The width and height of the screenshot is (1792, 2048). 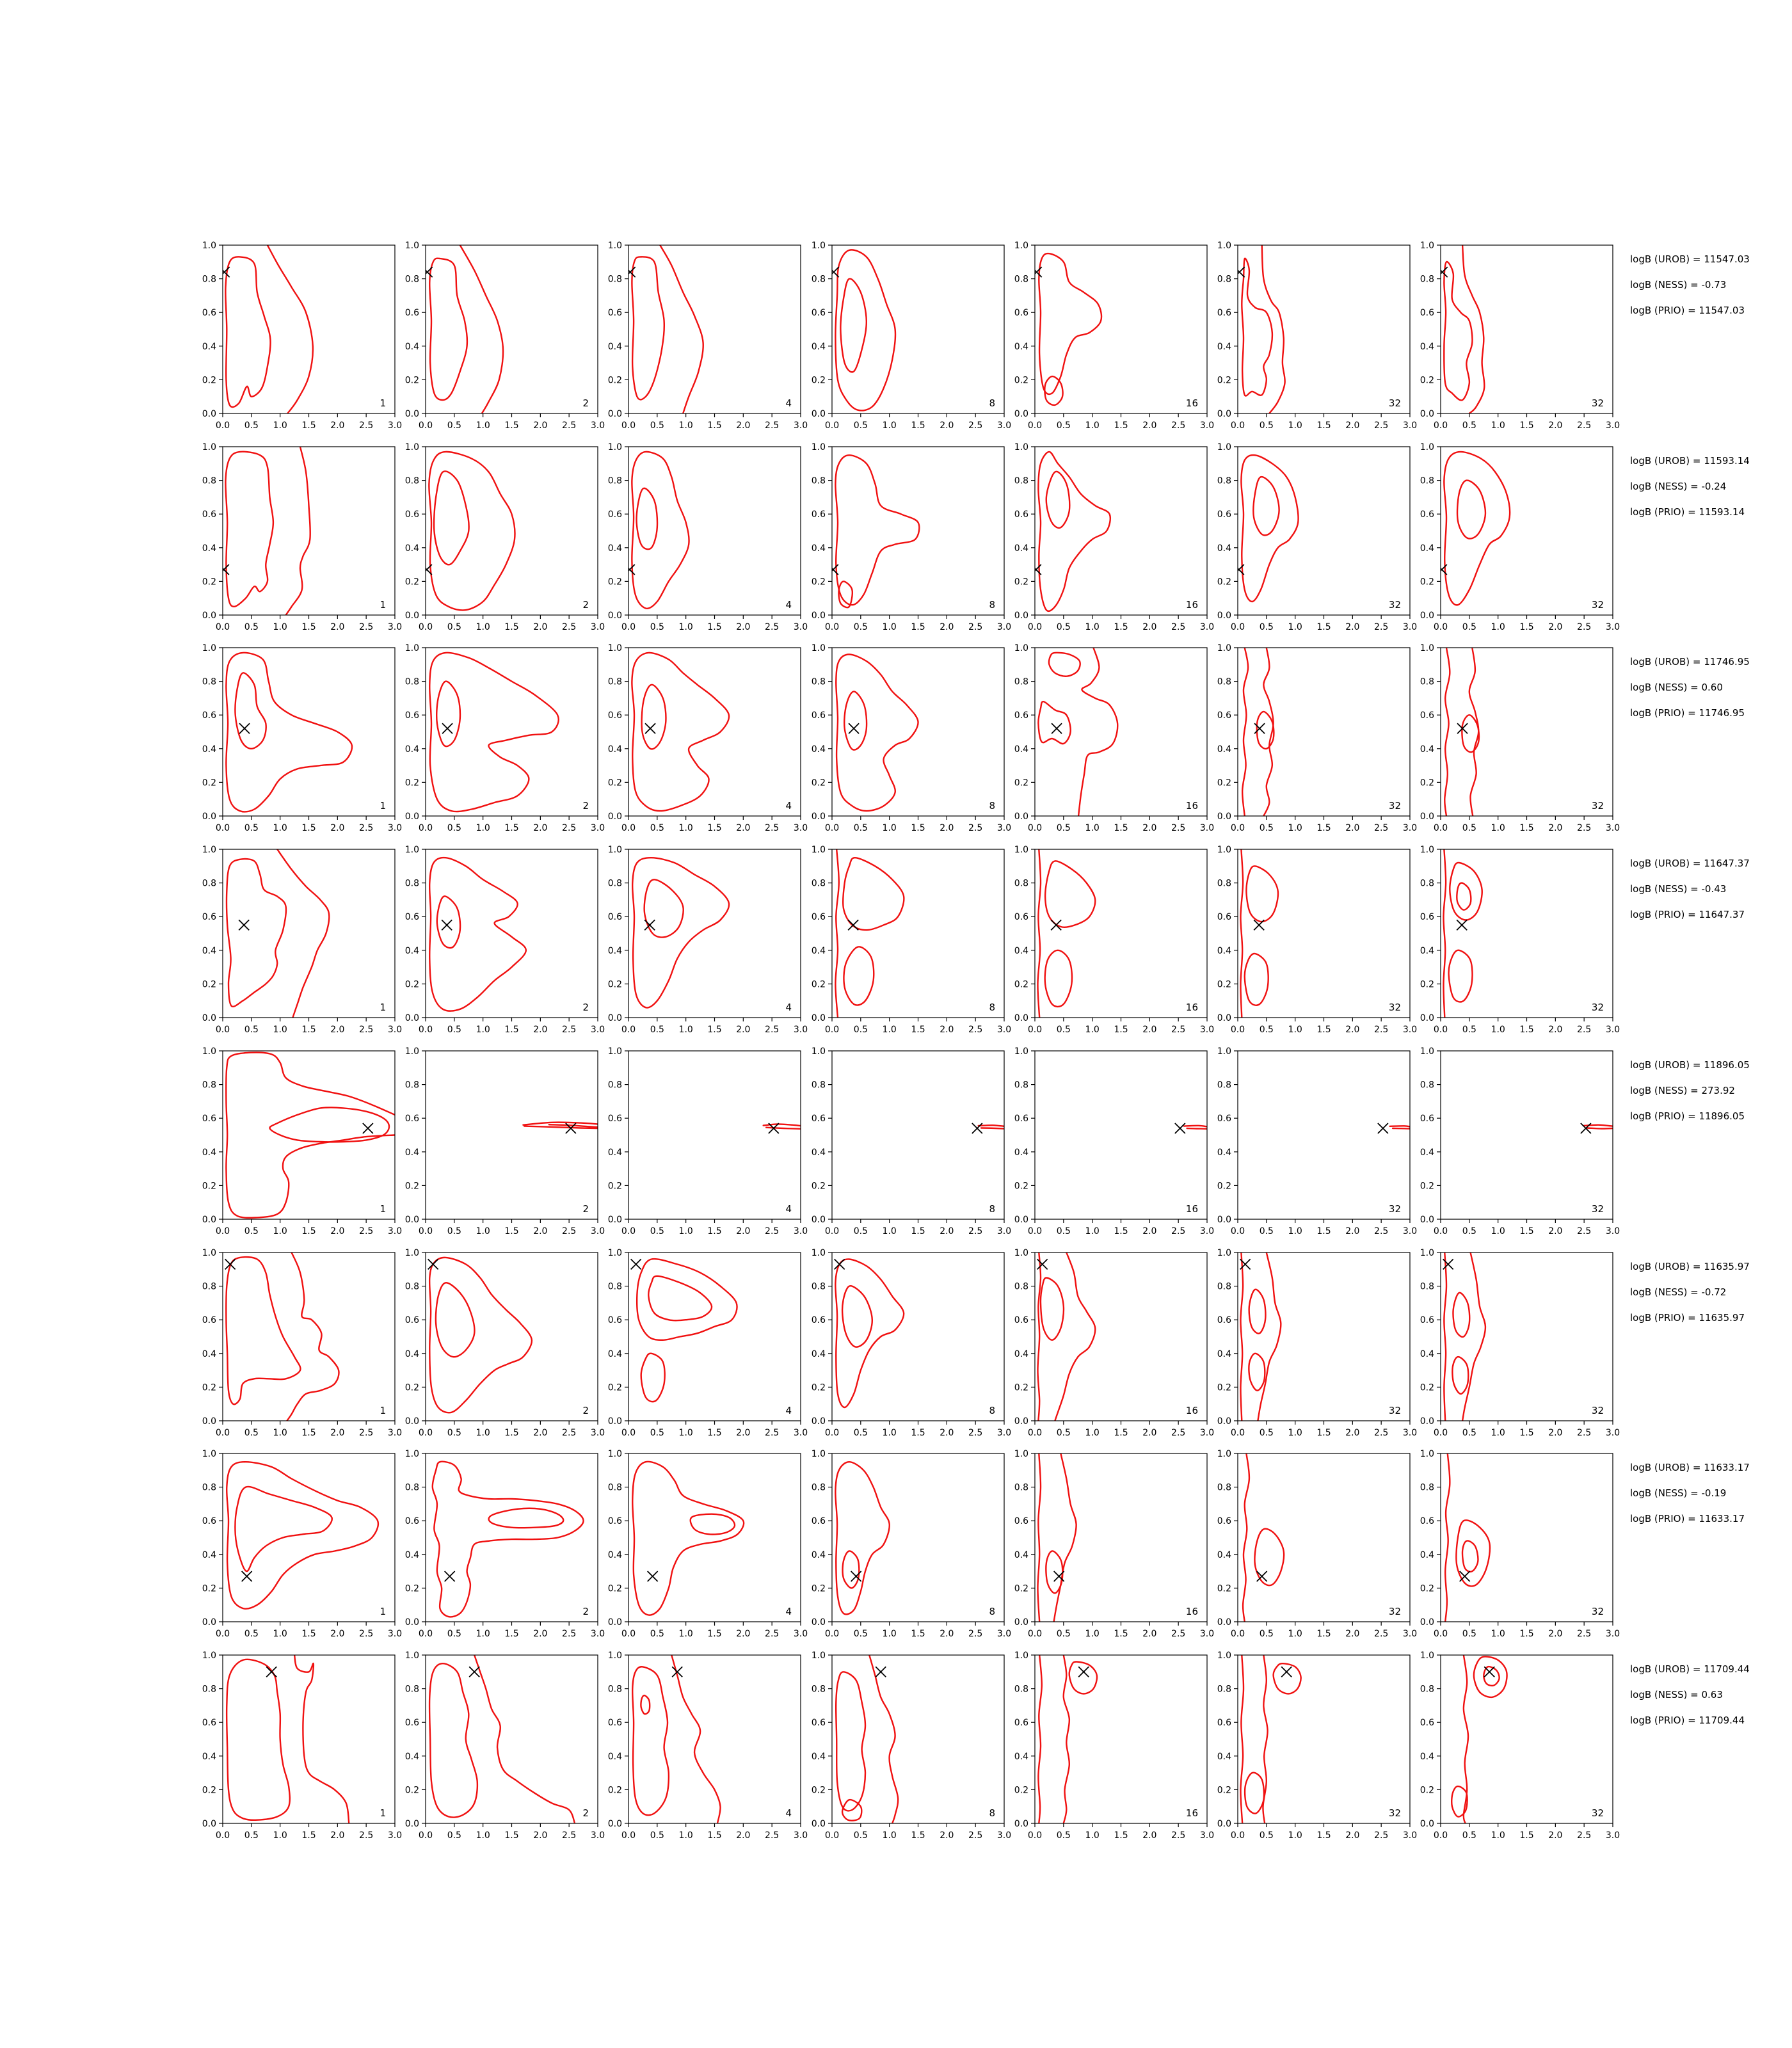 I want to click on panel-count-label: 2, so click(x=585, y=1611).